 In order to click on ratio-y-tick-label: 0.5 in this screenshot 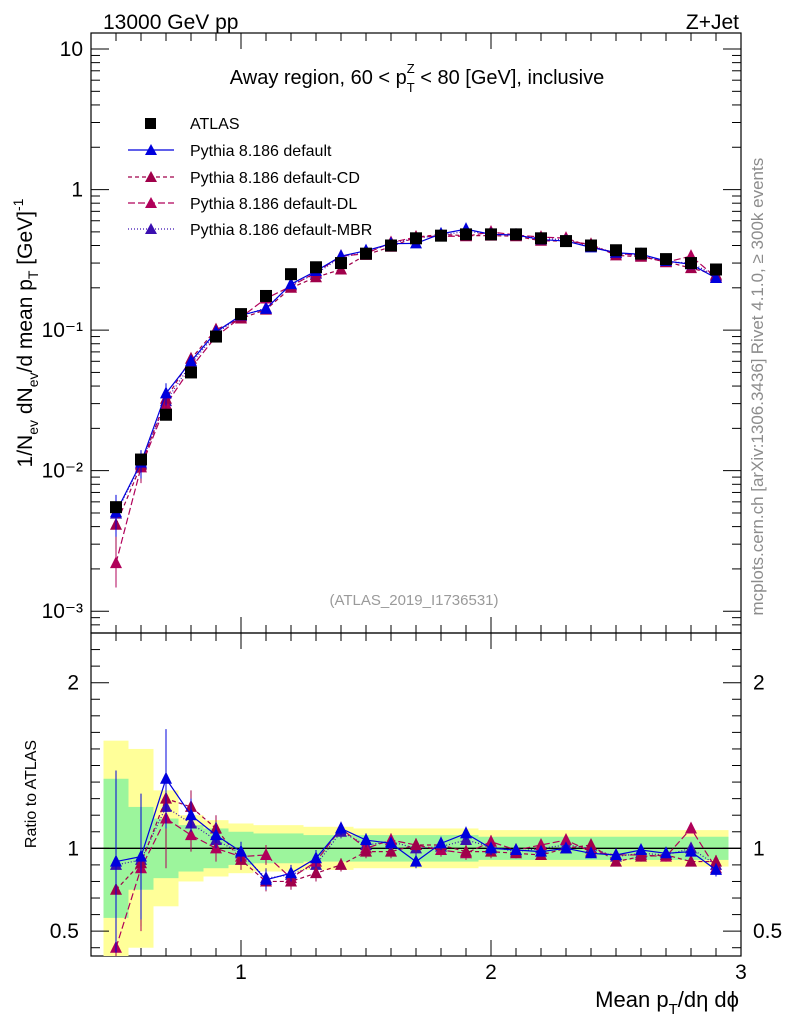, I will do `click(64, 931)`.